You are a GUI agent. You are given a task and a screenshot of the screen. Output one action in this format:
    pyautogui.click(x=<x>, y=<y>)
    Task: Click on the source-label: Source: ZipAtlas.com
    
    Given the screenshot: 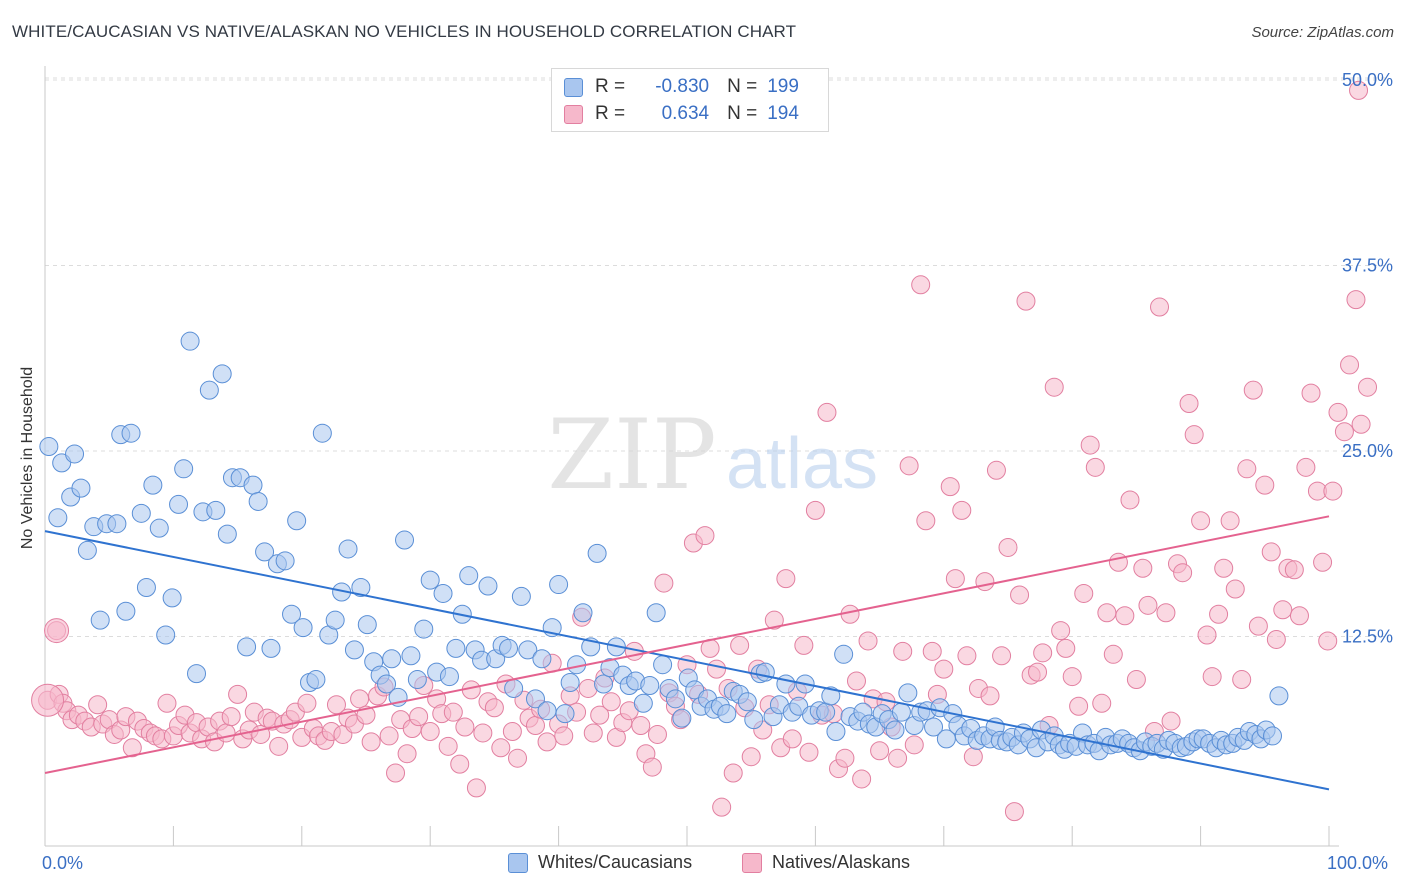 What is the action you would take?
    pyautogui.click(x=1322, y=32)
    